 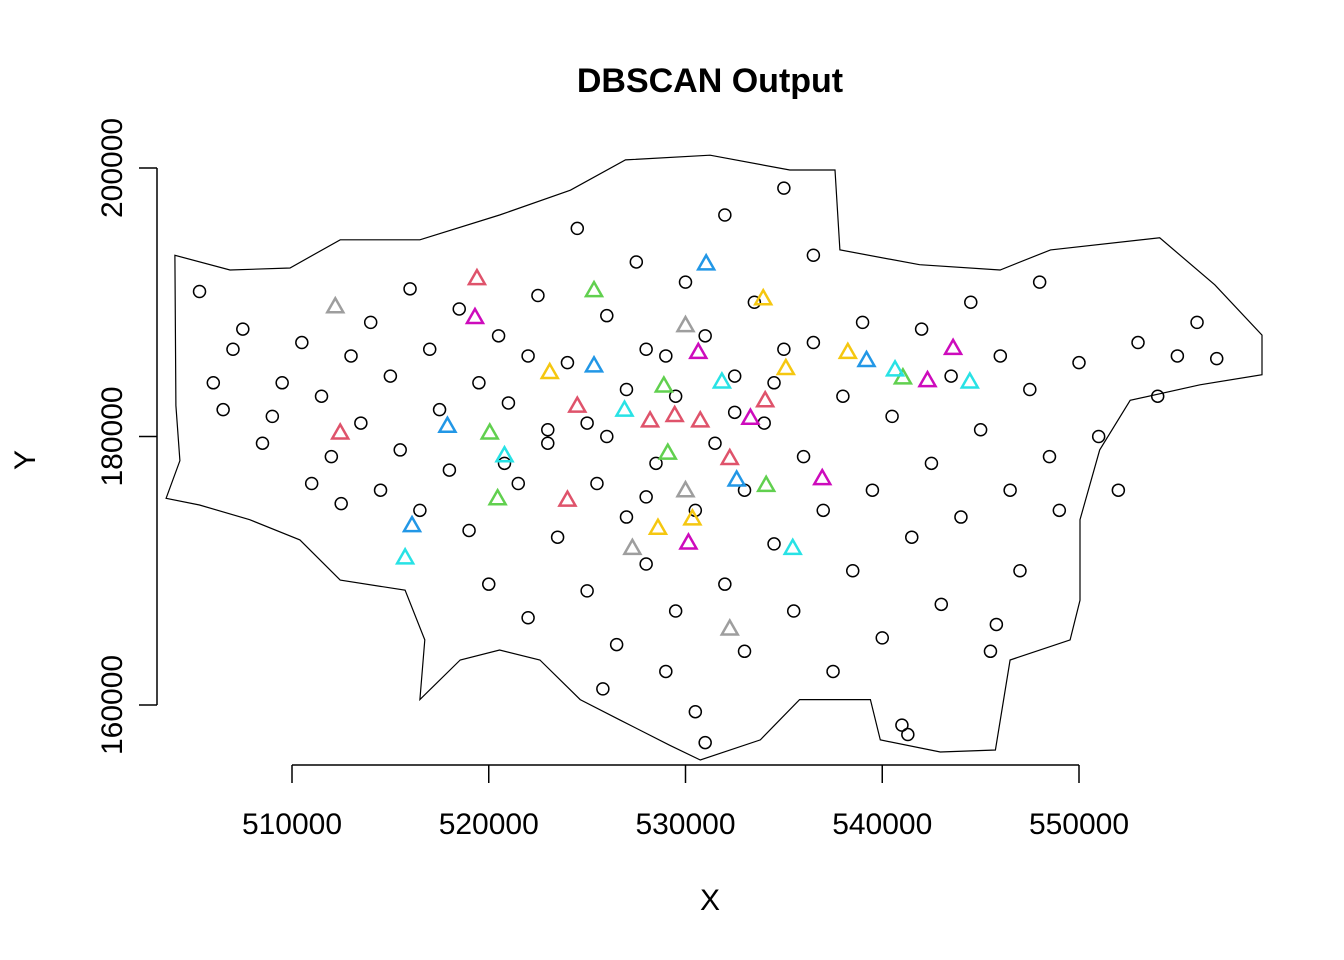 I want to click on x-tick-label: 540000, so click(x=882, y=824).